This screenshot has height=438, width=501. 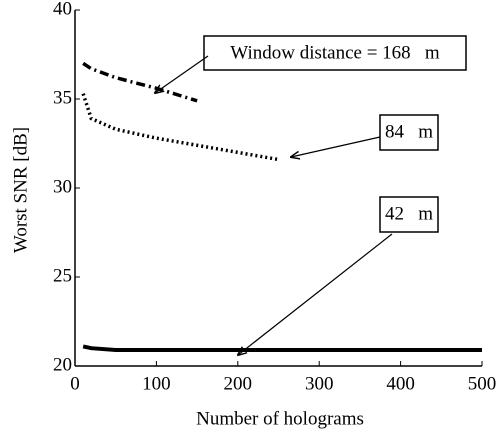 I want to click on annotation: 84 m, so click(x=409, y=131).